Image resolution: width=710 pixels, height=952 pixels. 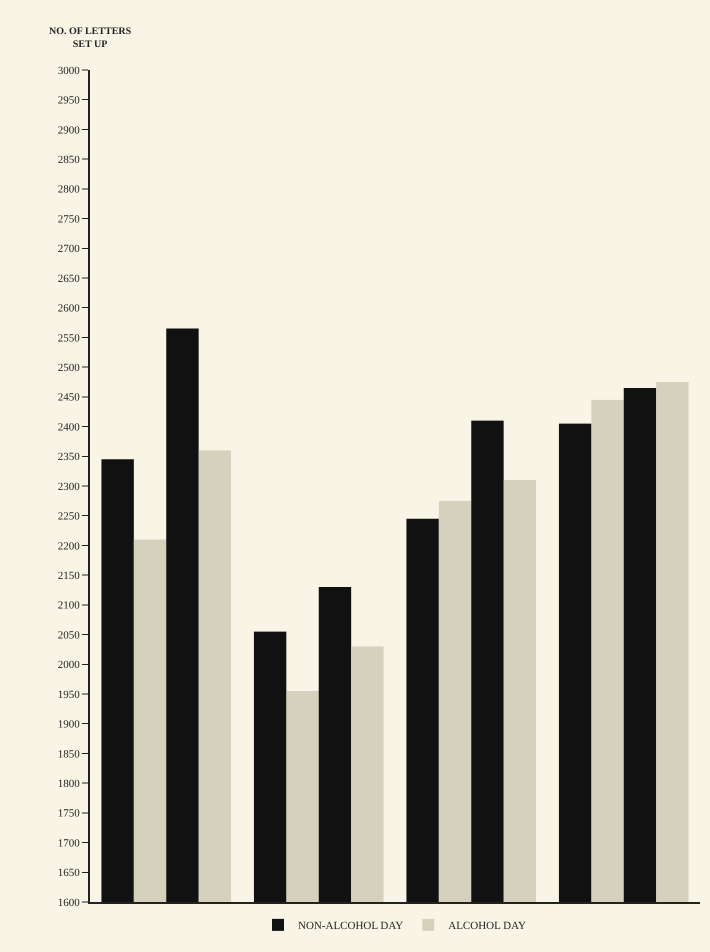 What do you see at coordinates (69, 694) in the screenshot?
I see `y-tick-label: 1950` at bounding box center [69, 694].